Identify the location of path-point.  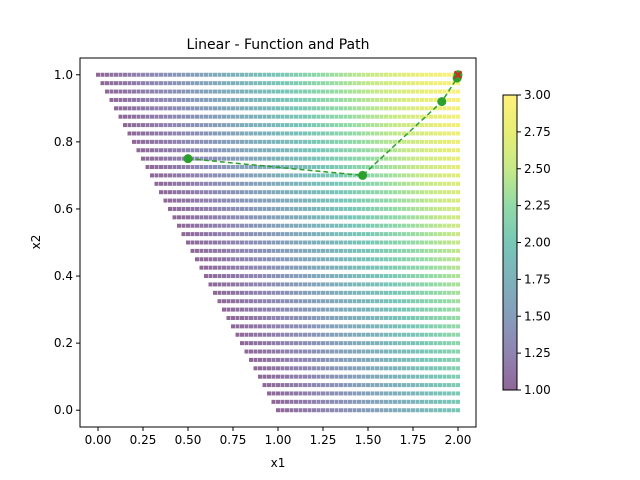
(188, 159).